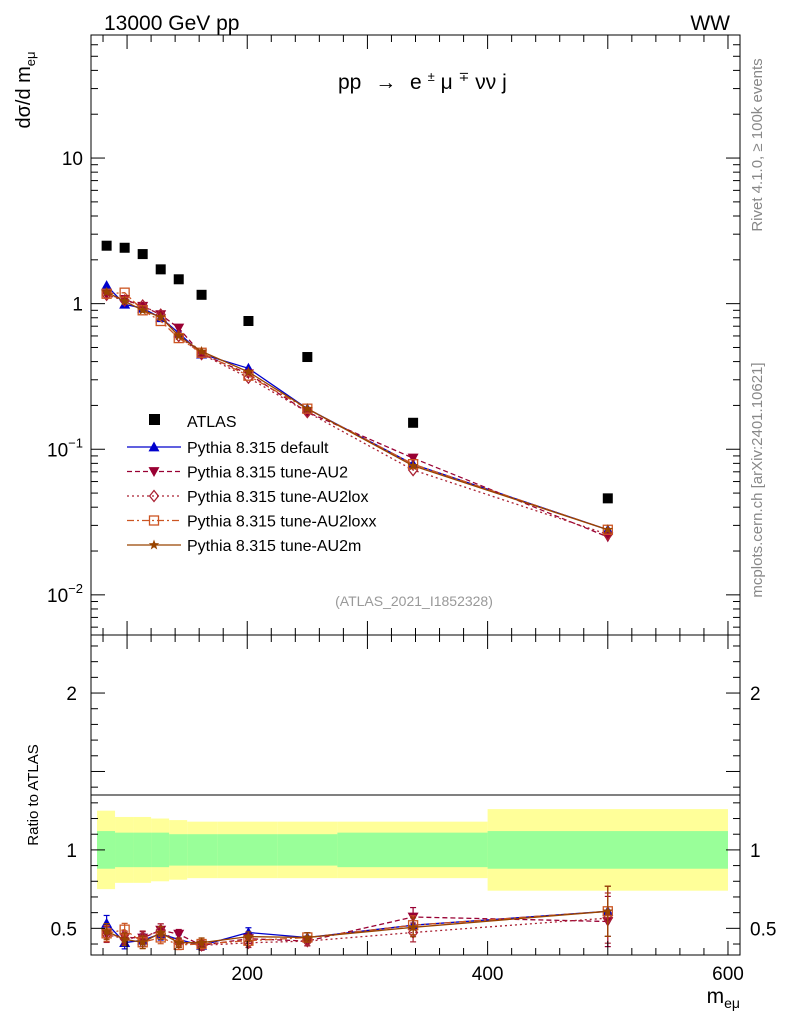 The width and height of the screenshot is (786, 1024). Describe the element at coordinates (274, 546) in the screenshot. I see `legend-label: Pythia 8.315 tune-AU2m` at that location.